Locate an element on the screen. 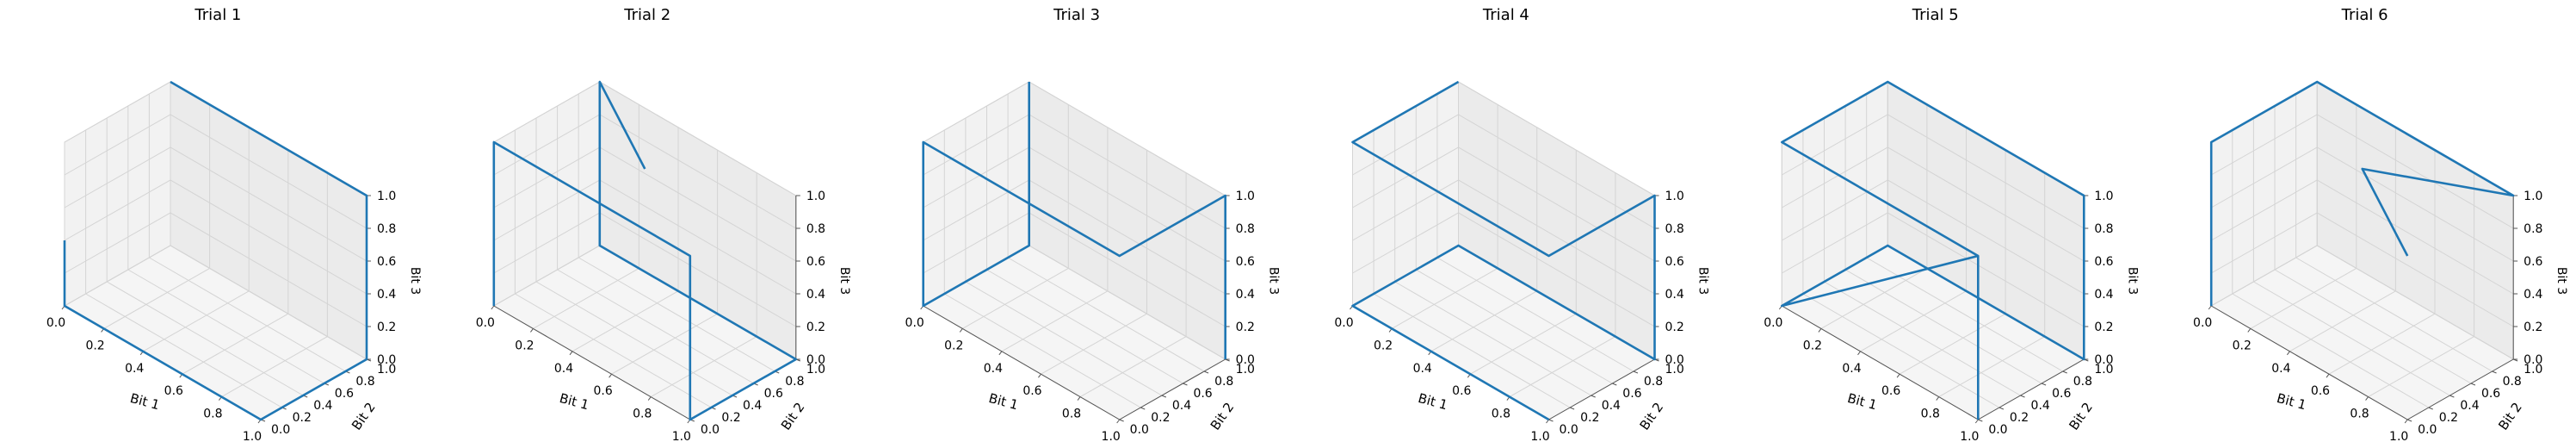 The height and width of the screenshot is (442, 2576). subplot-title: Trial 2 is located at coordinates (646, 15).